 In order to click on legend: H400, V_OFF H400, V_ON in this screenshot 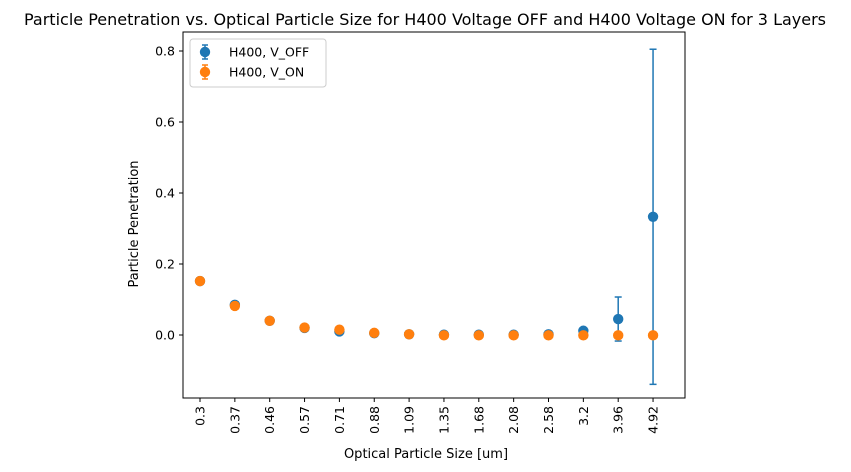, I will do `click(258, 63)`.